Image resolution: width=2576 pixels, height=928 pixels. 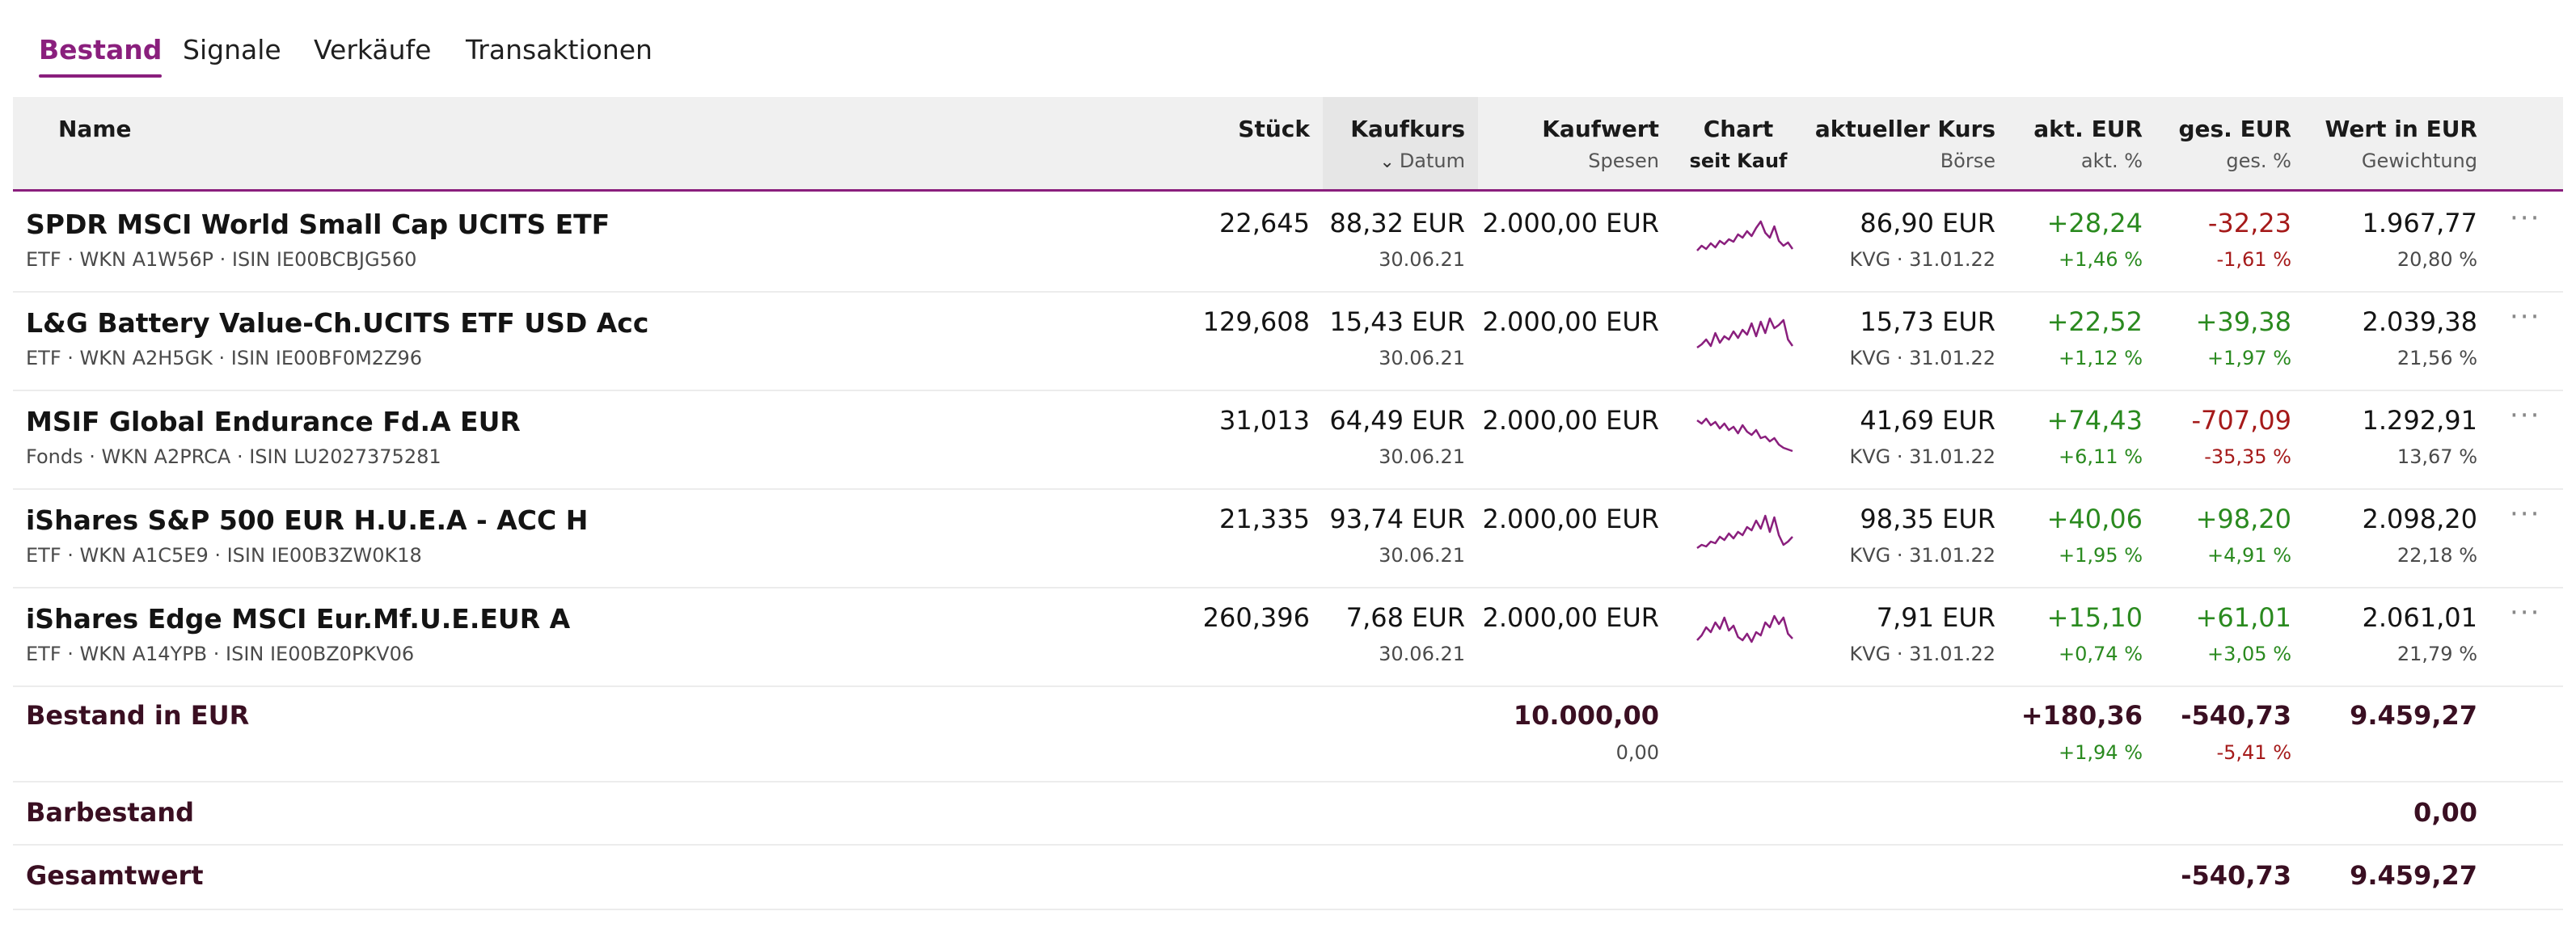 What do you see at coordinates (2236, 715) in the screenshot?
I see `summary-ges-eur: -540,73` at bounding box center [2236, 715].